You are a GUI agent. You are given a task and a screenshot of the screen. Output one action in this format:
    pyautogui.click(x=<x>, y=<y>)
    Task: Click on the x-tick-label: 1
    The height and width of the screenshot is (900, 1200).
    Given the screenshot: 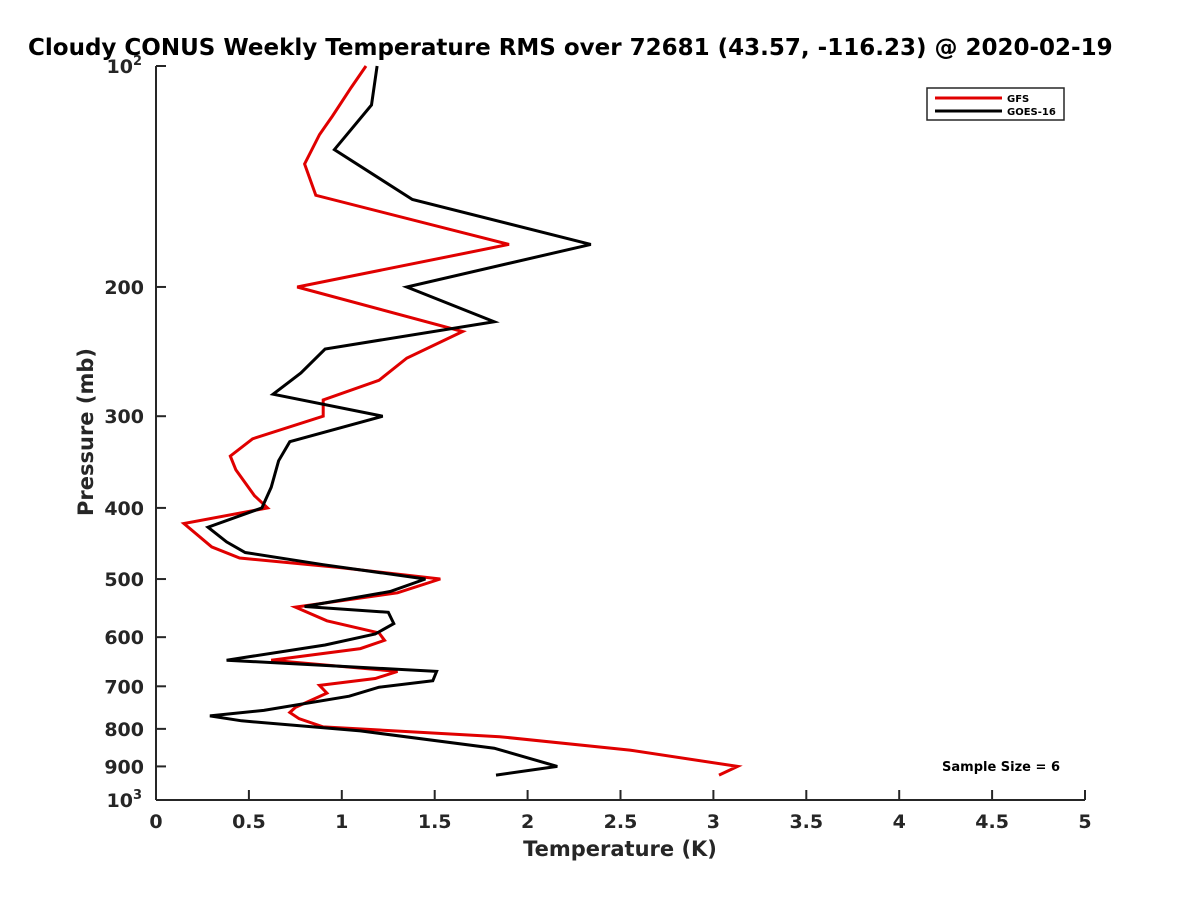 What is the action you would take?
    pyautogui.click(x=341, y=822)
    